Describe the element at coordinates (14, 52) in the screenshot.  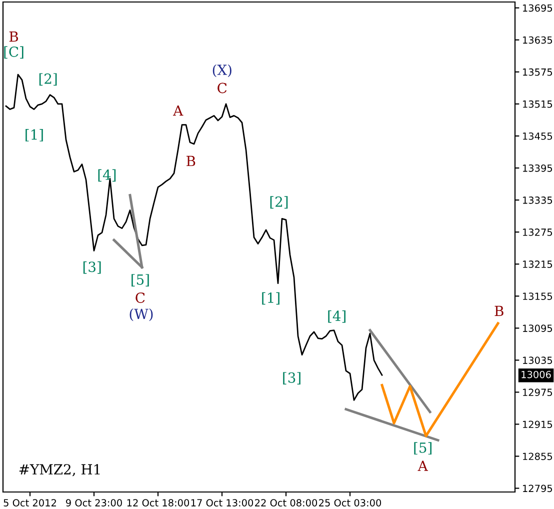
I see `annotation: [C]` at that location.